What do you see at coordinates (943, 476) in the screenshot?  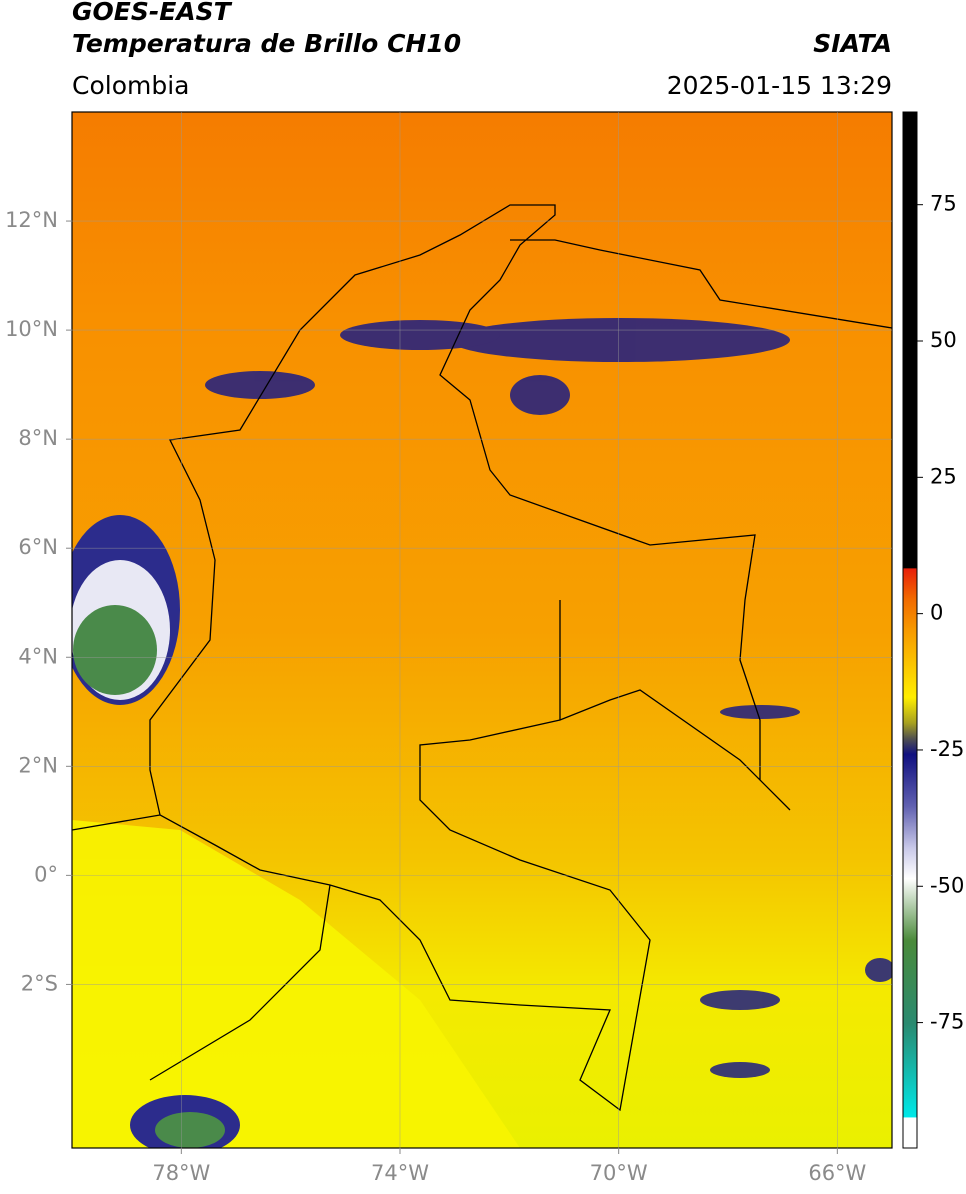 I see `colorbar-tick-label: 25` at bounding box center [943, 476].